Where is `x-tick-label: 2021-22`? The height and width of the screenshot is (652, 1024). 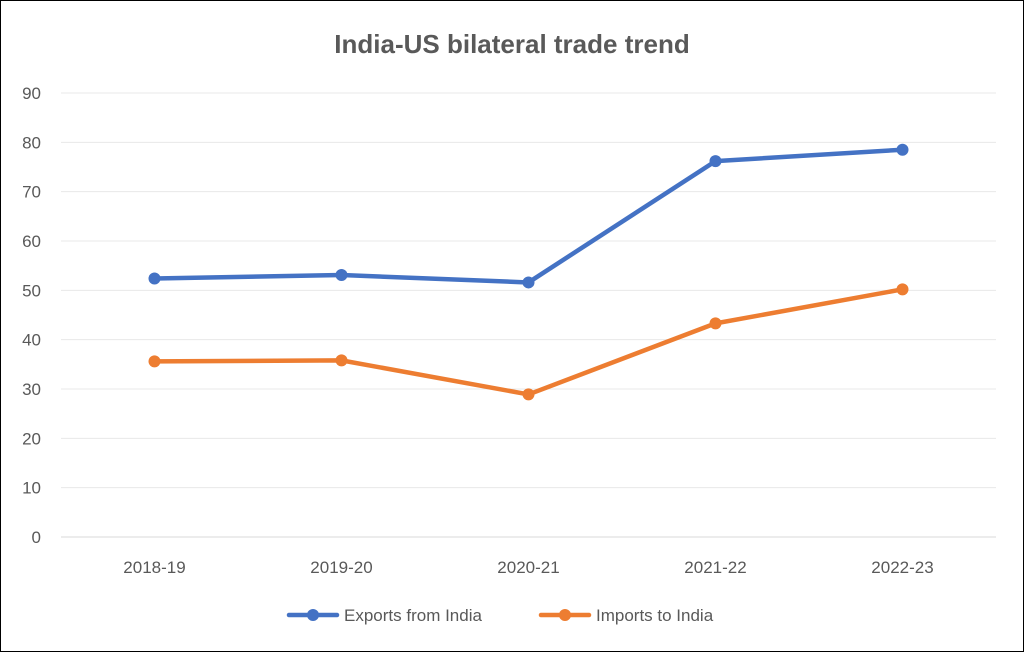
x-tick-label: 2021-22 is located at coordinates (715, 567).